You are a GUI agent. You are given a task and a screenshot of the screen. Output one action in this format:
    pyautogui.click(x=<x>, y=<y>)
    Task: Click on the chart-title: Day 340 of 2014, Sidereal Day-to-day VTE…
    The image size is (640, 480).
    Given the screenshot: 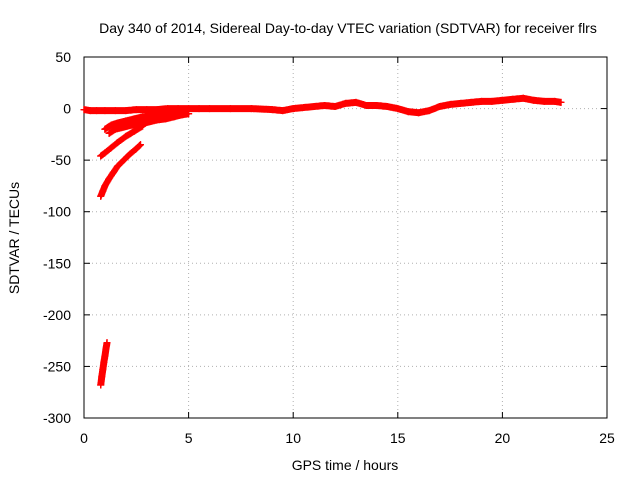 What is the action you would take?
    pyautogui.click(x=348, y=28)
    